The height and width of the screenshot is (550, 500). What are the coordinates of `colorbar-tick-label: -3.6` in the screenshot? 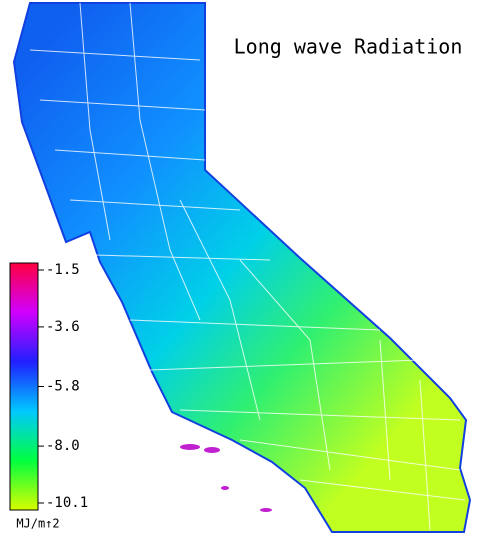 It's located at (63, 327).